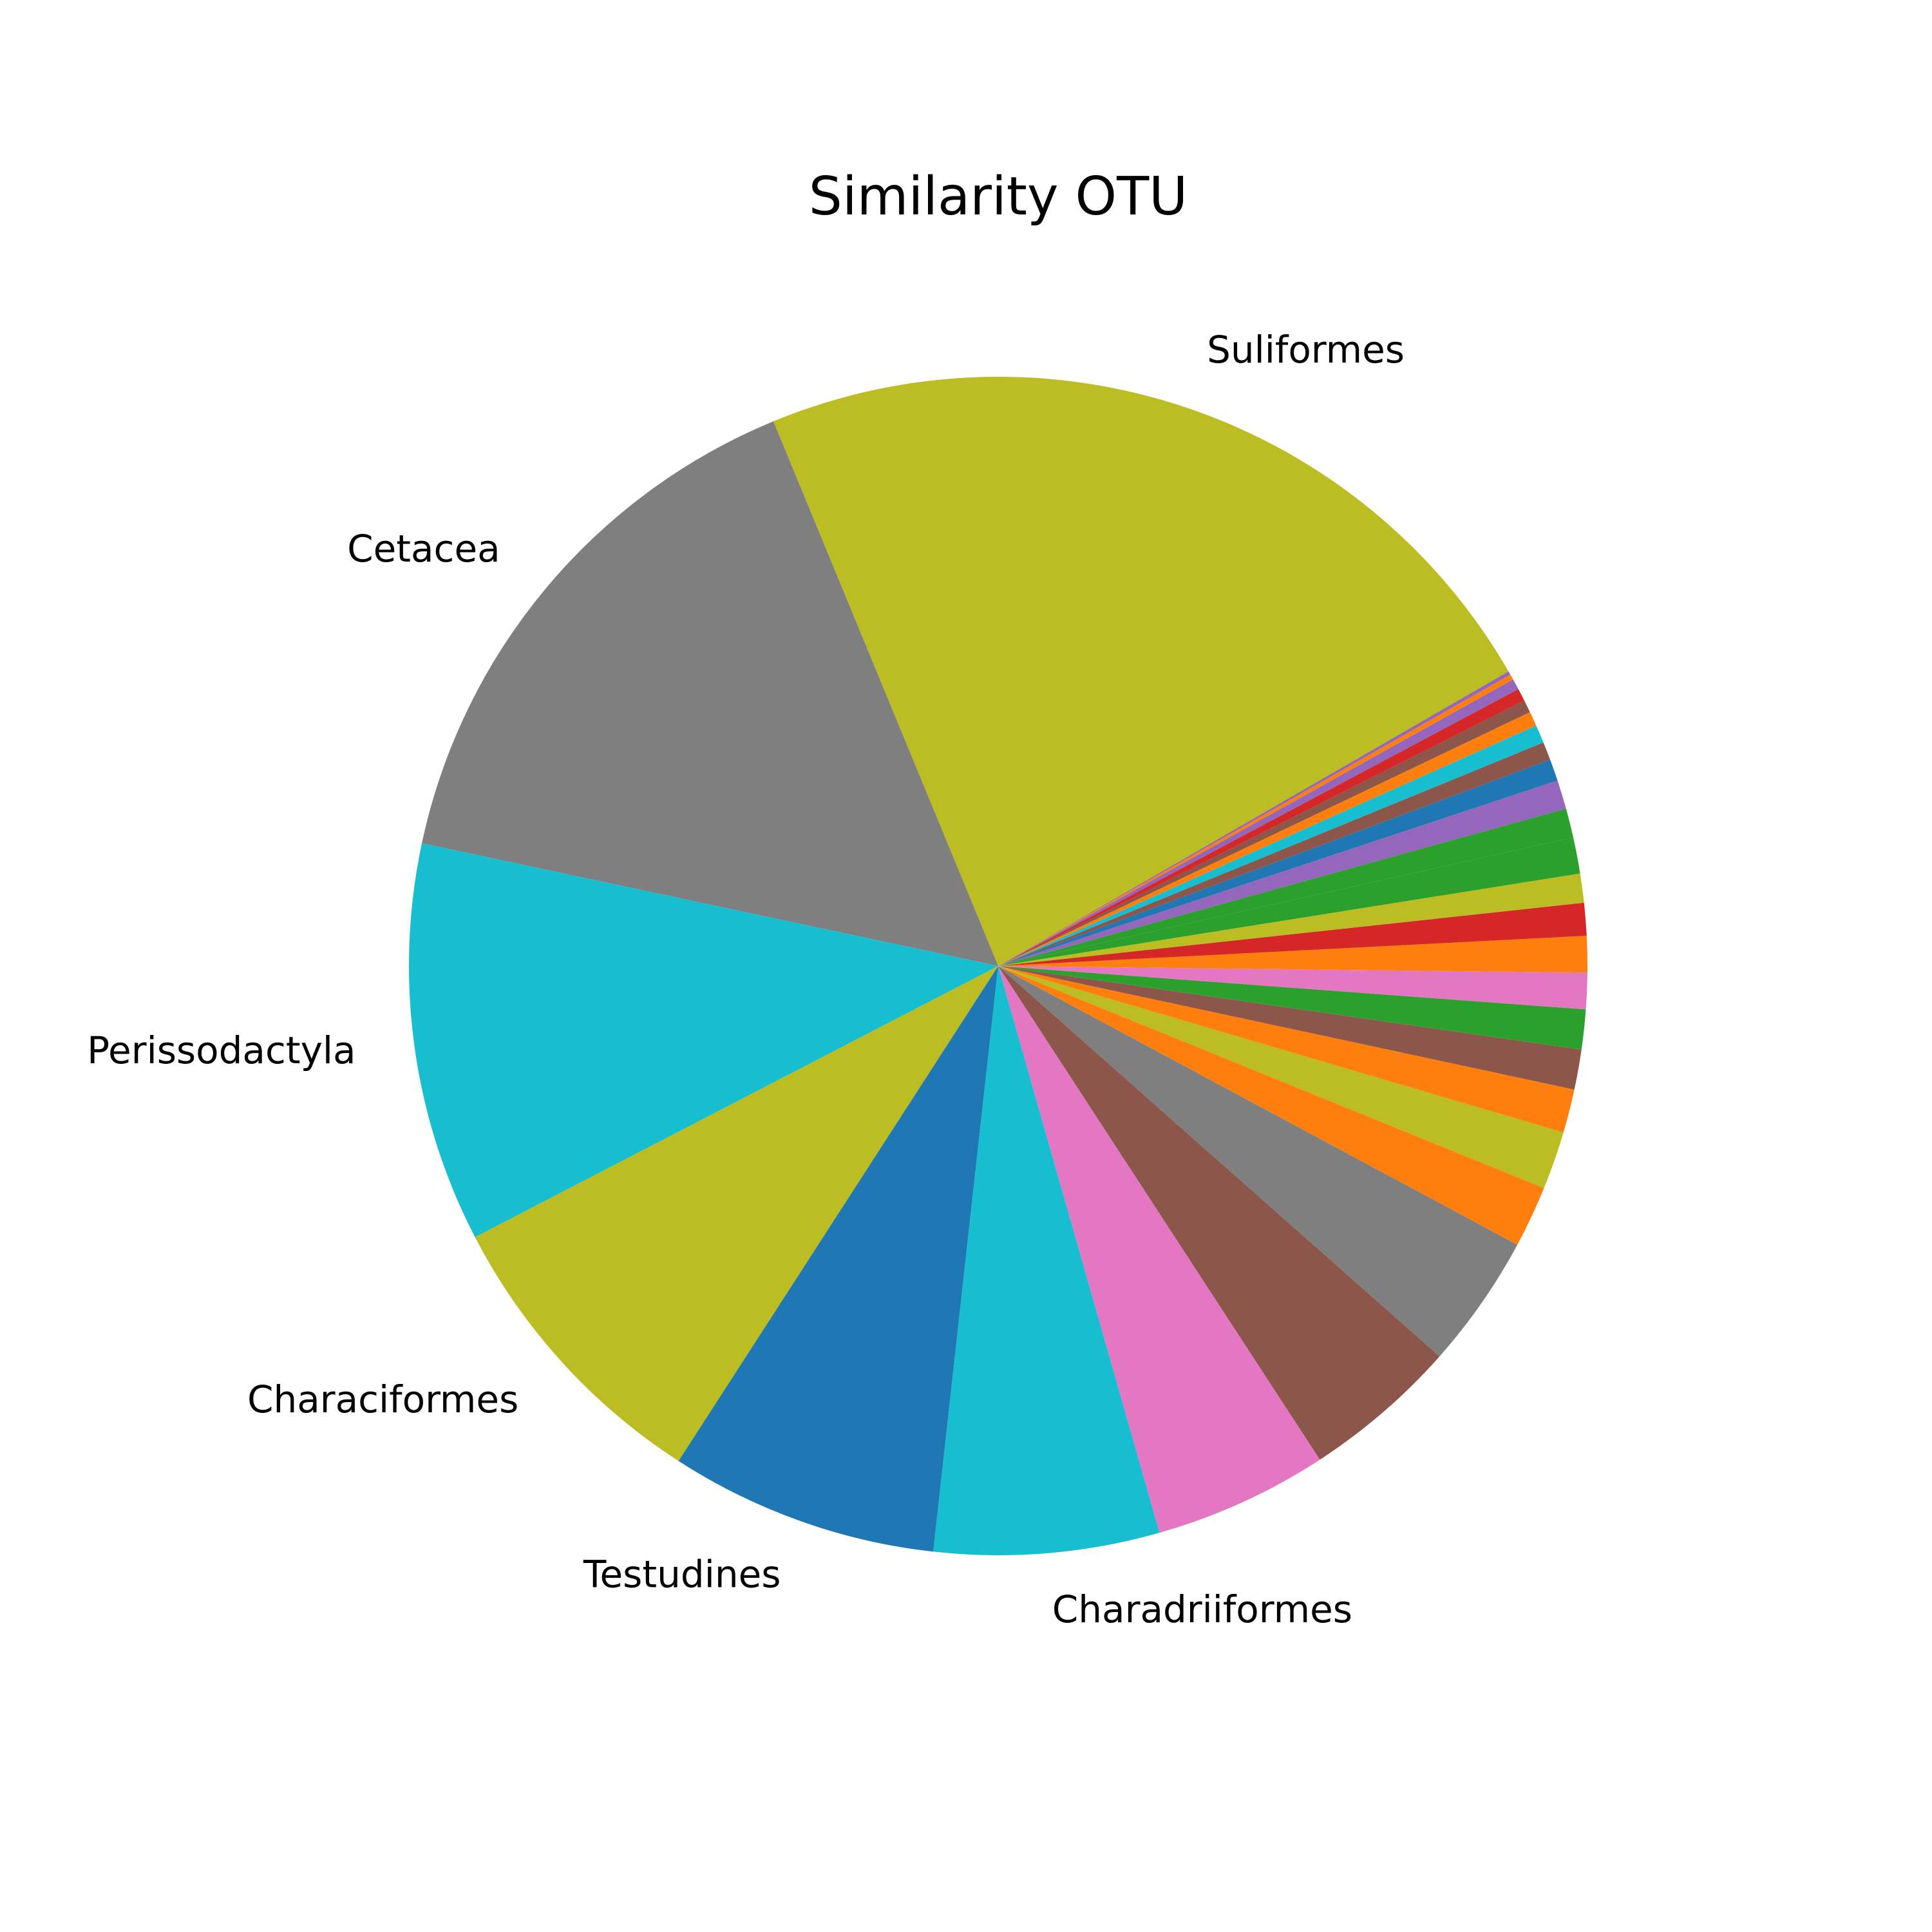 This screenshot has height=1932, width=1932. I want to click on pie-slice-testudines, so click(838, 1259).